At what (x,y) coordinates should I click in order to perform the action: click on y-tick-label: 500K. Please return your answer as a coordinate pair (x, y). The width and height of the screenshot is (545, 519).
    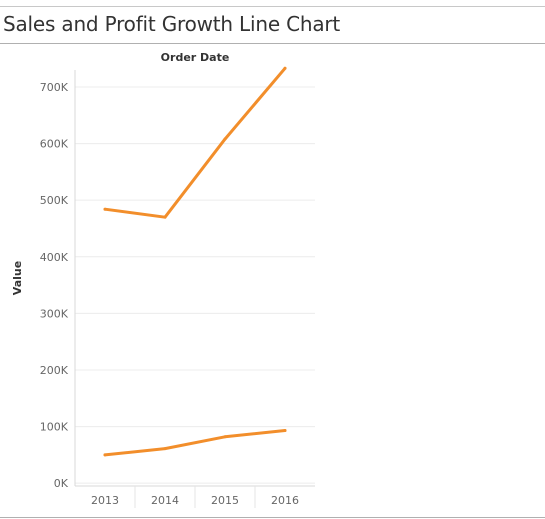
    Looking at the image, I should click on (54, 200).